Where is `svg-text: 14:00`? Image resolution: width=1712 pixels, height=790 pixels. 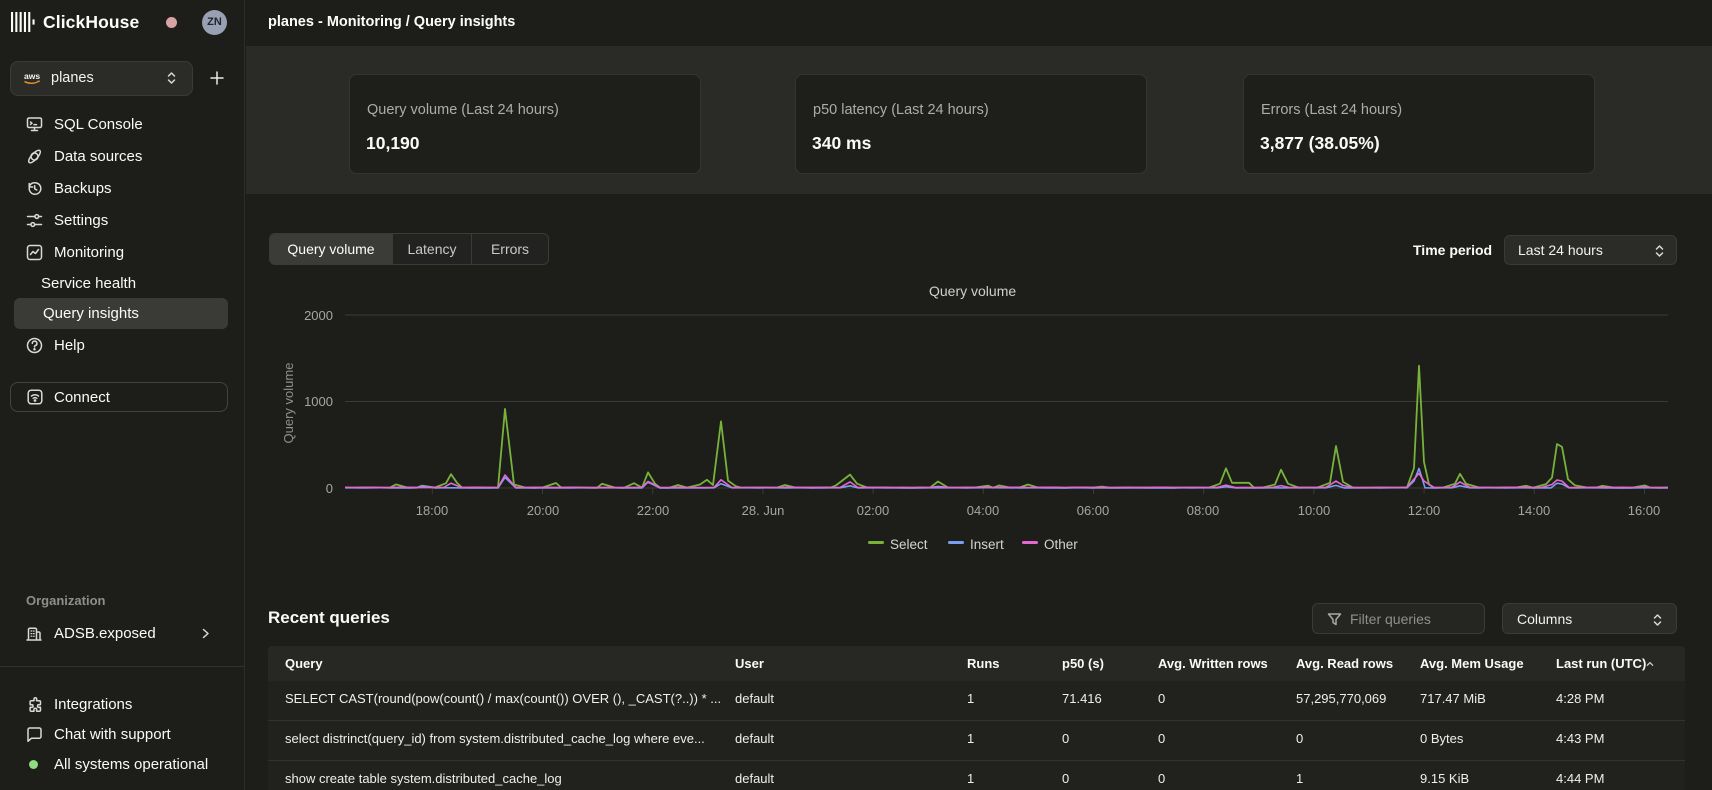 svg-text: 14:00 is located at coordinates (1534, 510).